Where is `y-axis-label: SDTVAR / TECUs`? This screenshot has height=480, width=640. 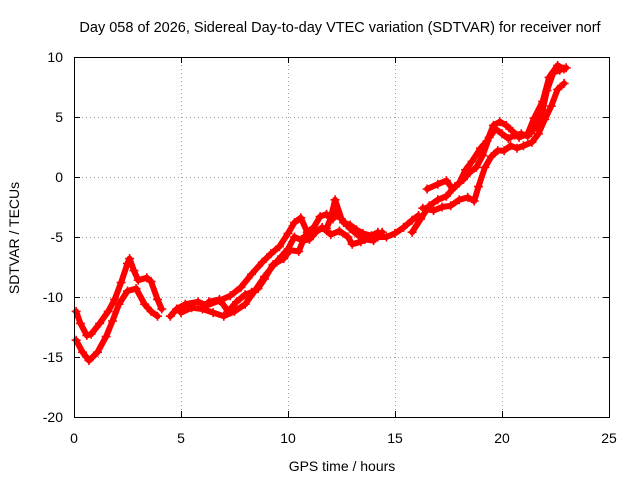 y-axis-label: SDTVAR / TECUs is located at coordinates (14, 238).